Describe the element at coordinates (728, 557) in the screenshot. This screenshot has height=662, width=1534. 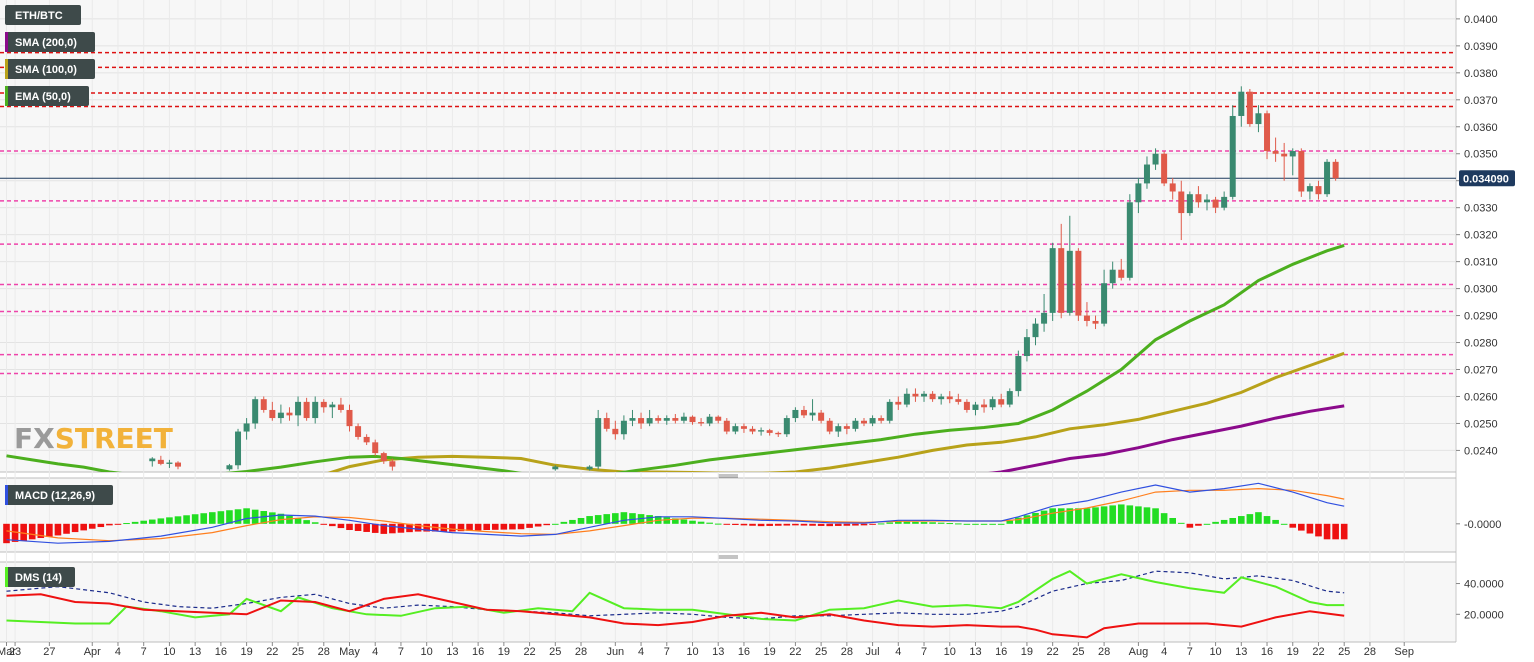
I see `dms-resize-handle` at that location.